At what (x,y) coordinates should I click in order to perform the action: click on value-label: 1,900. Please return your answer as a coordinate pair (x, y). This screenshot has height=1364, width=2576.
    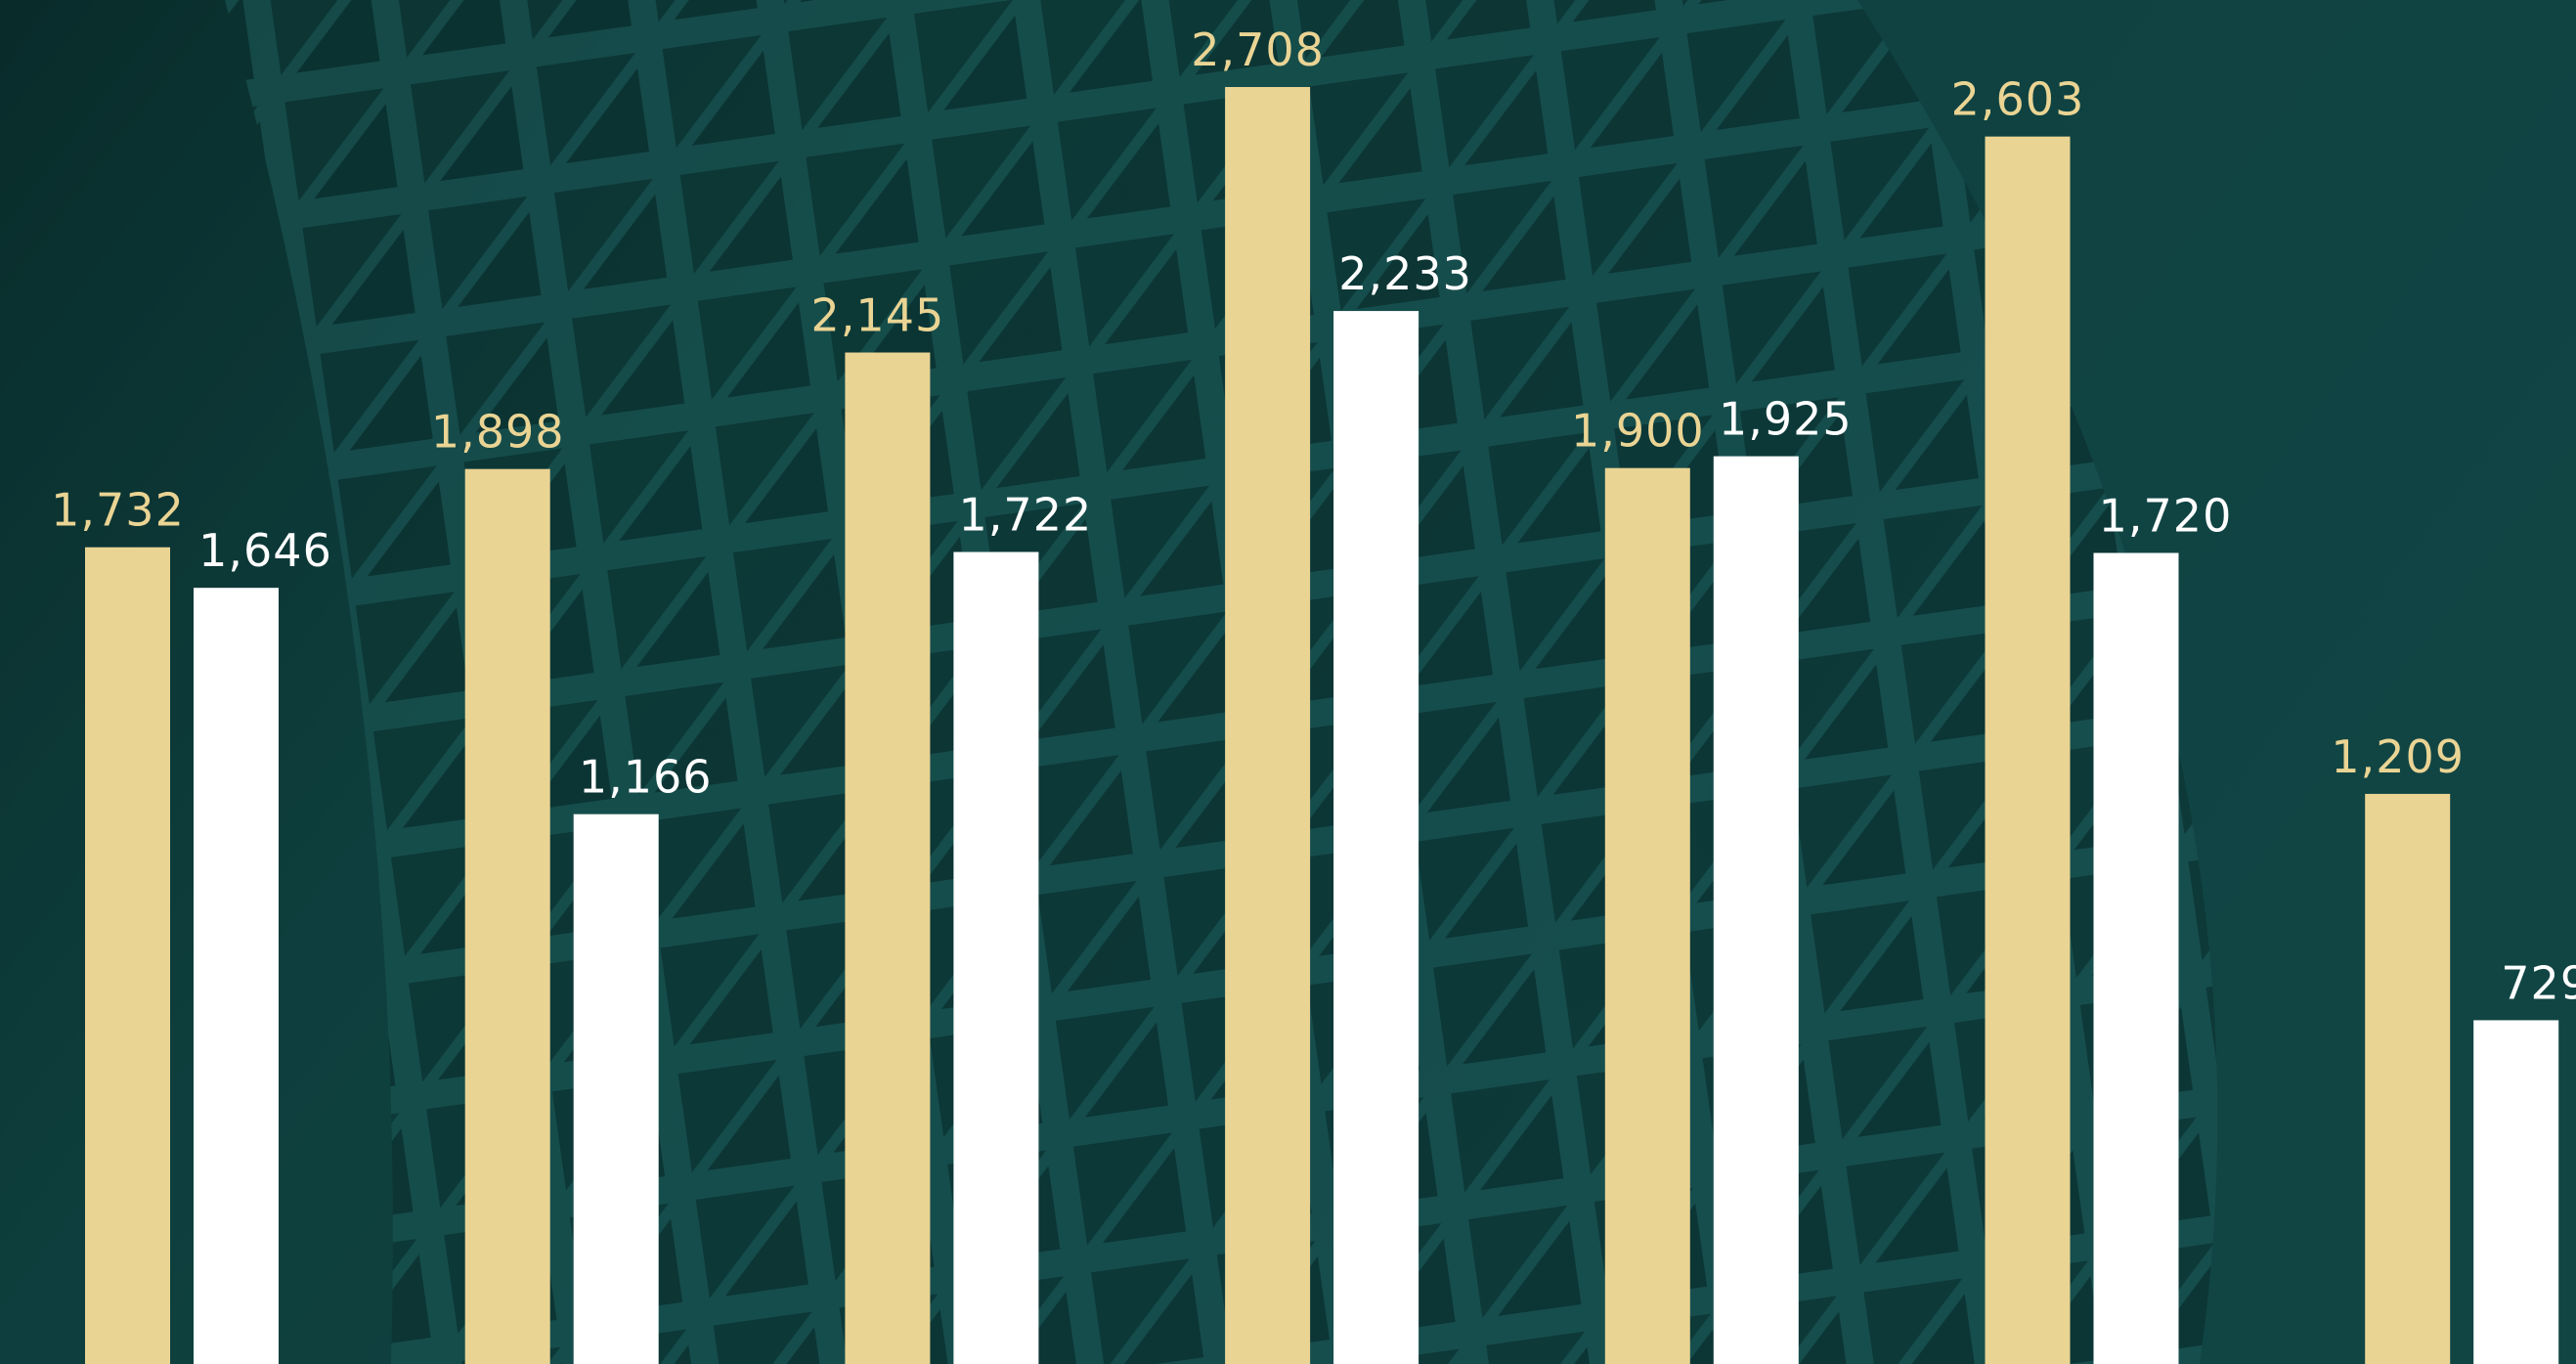
    Looking at the image, I should click on (1638, 431).